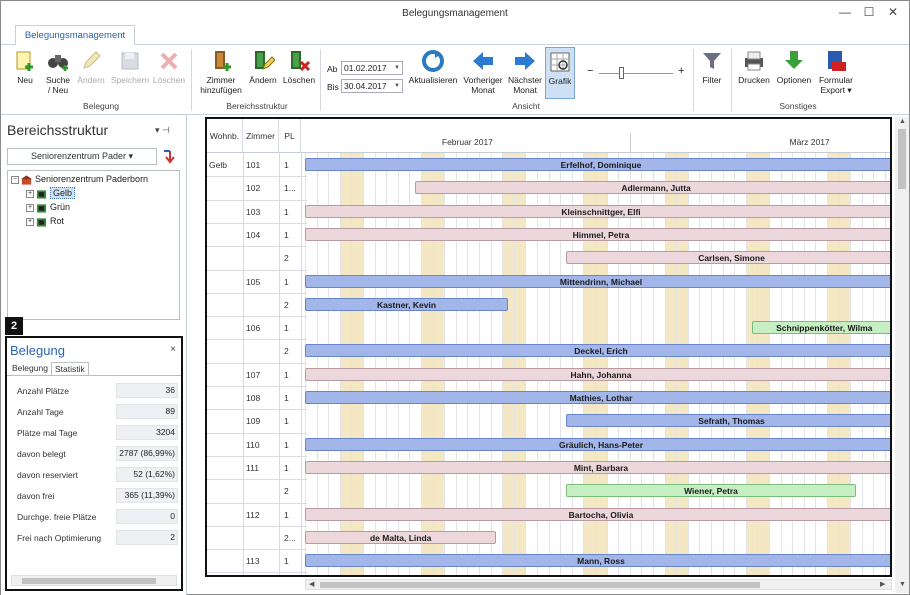  Describe the element at coordinates (845, 12) in the screenshot. I see `minimize-button: —` at that location.